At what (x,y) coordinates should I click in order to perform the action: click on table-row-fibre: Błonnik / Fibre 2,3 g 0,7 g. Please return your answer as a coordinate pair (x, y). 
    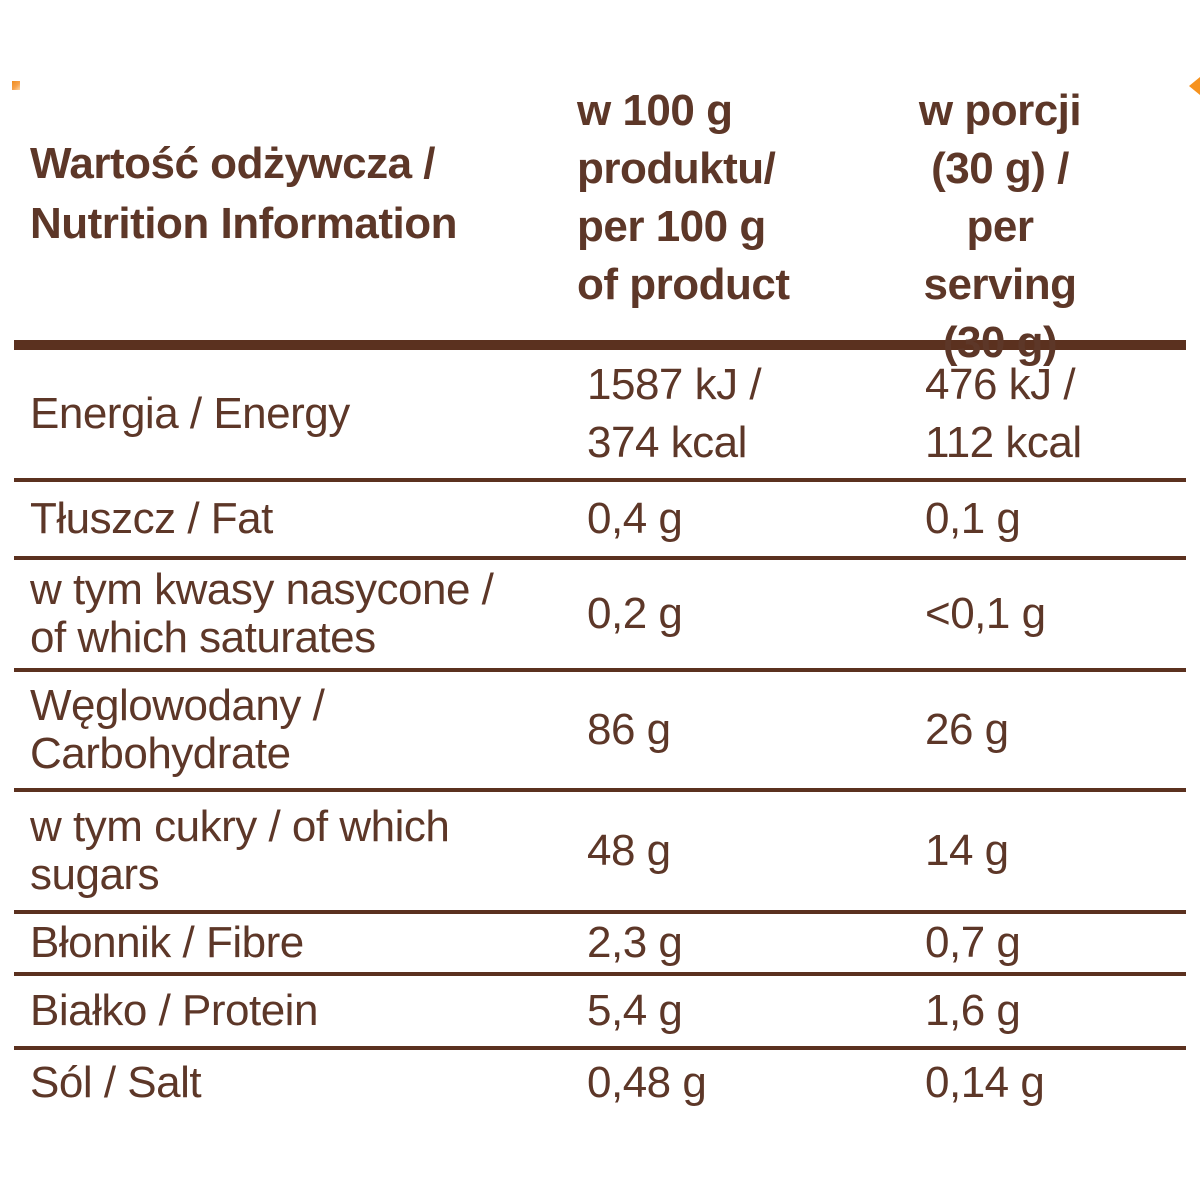
    Looking at the image, I should click on (600, 945).